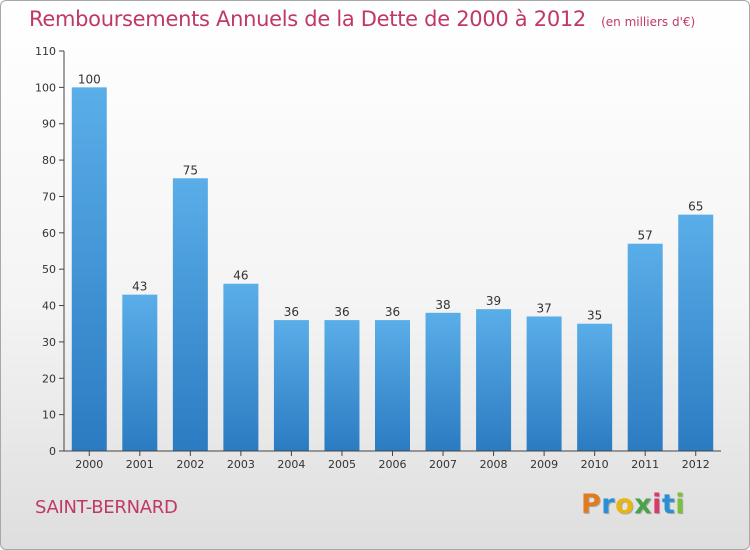 The image size is (750, 550). I want to click on y-tick-label: 30, so click(49, 342).